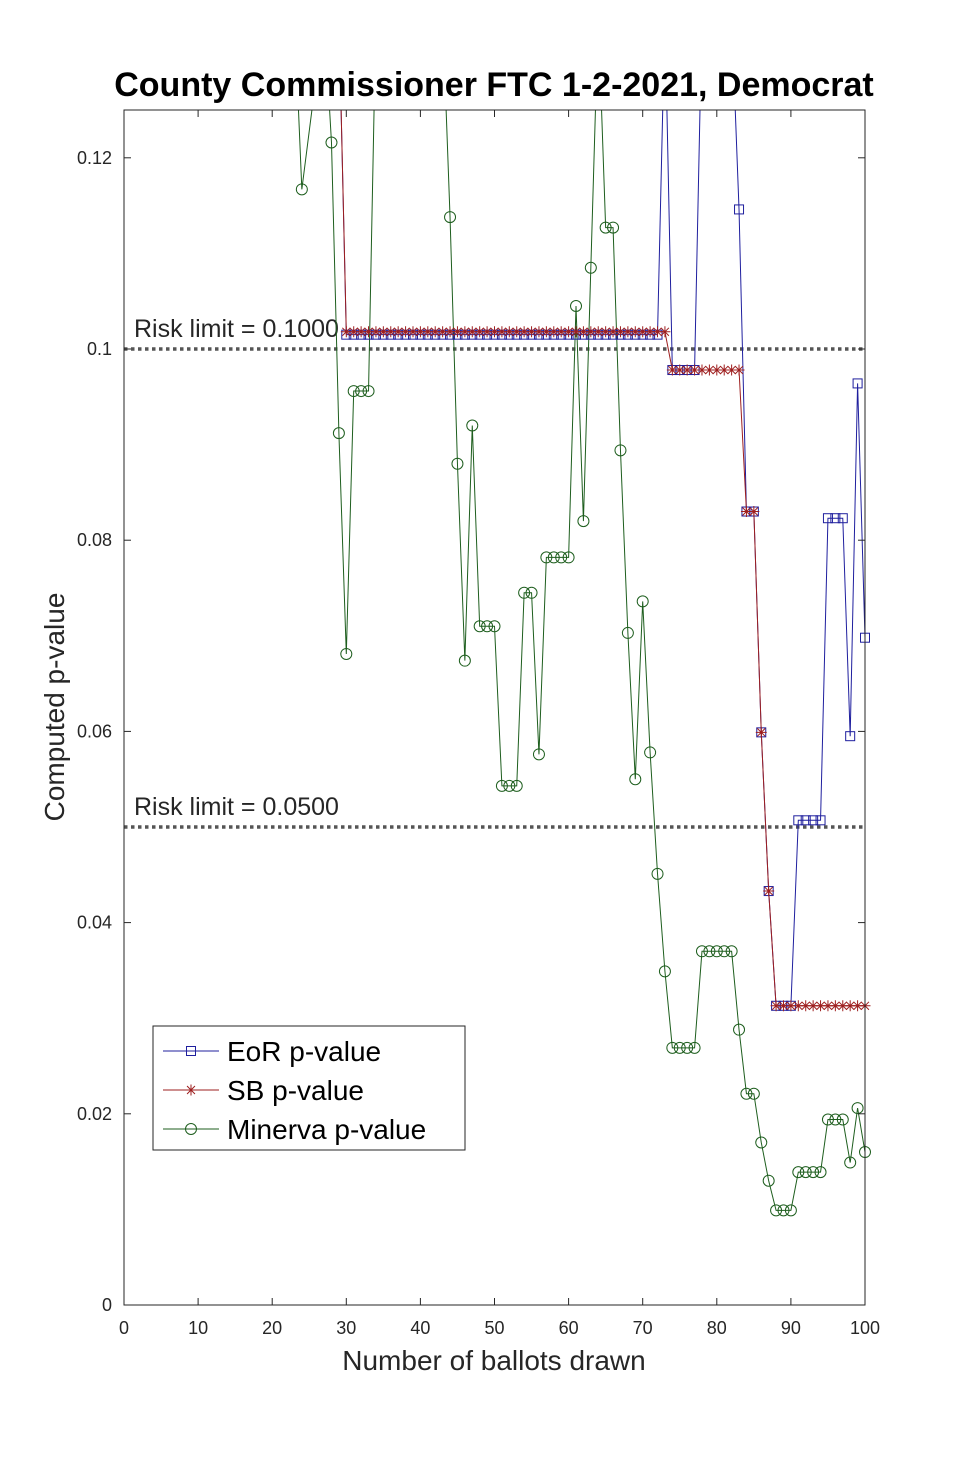 This screenshot has height=1466, width=956. I want to click on legend-label: SB p-value, so click(295, 1090).